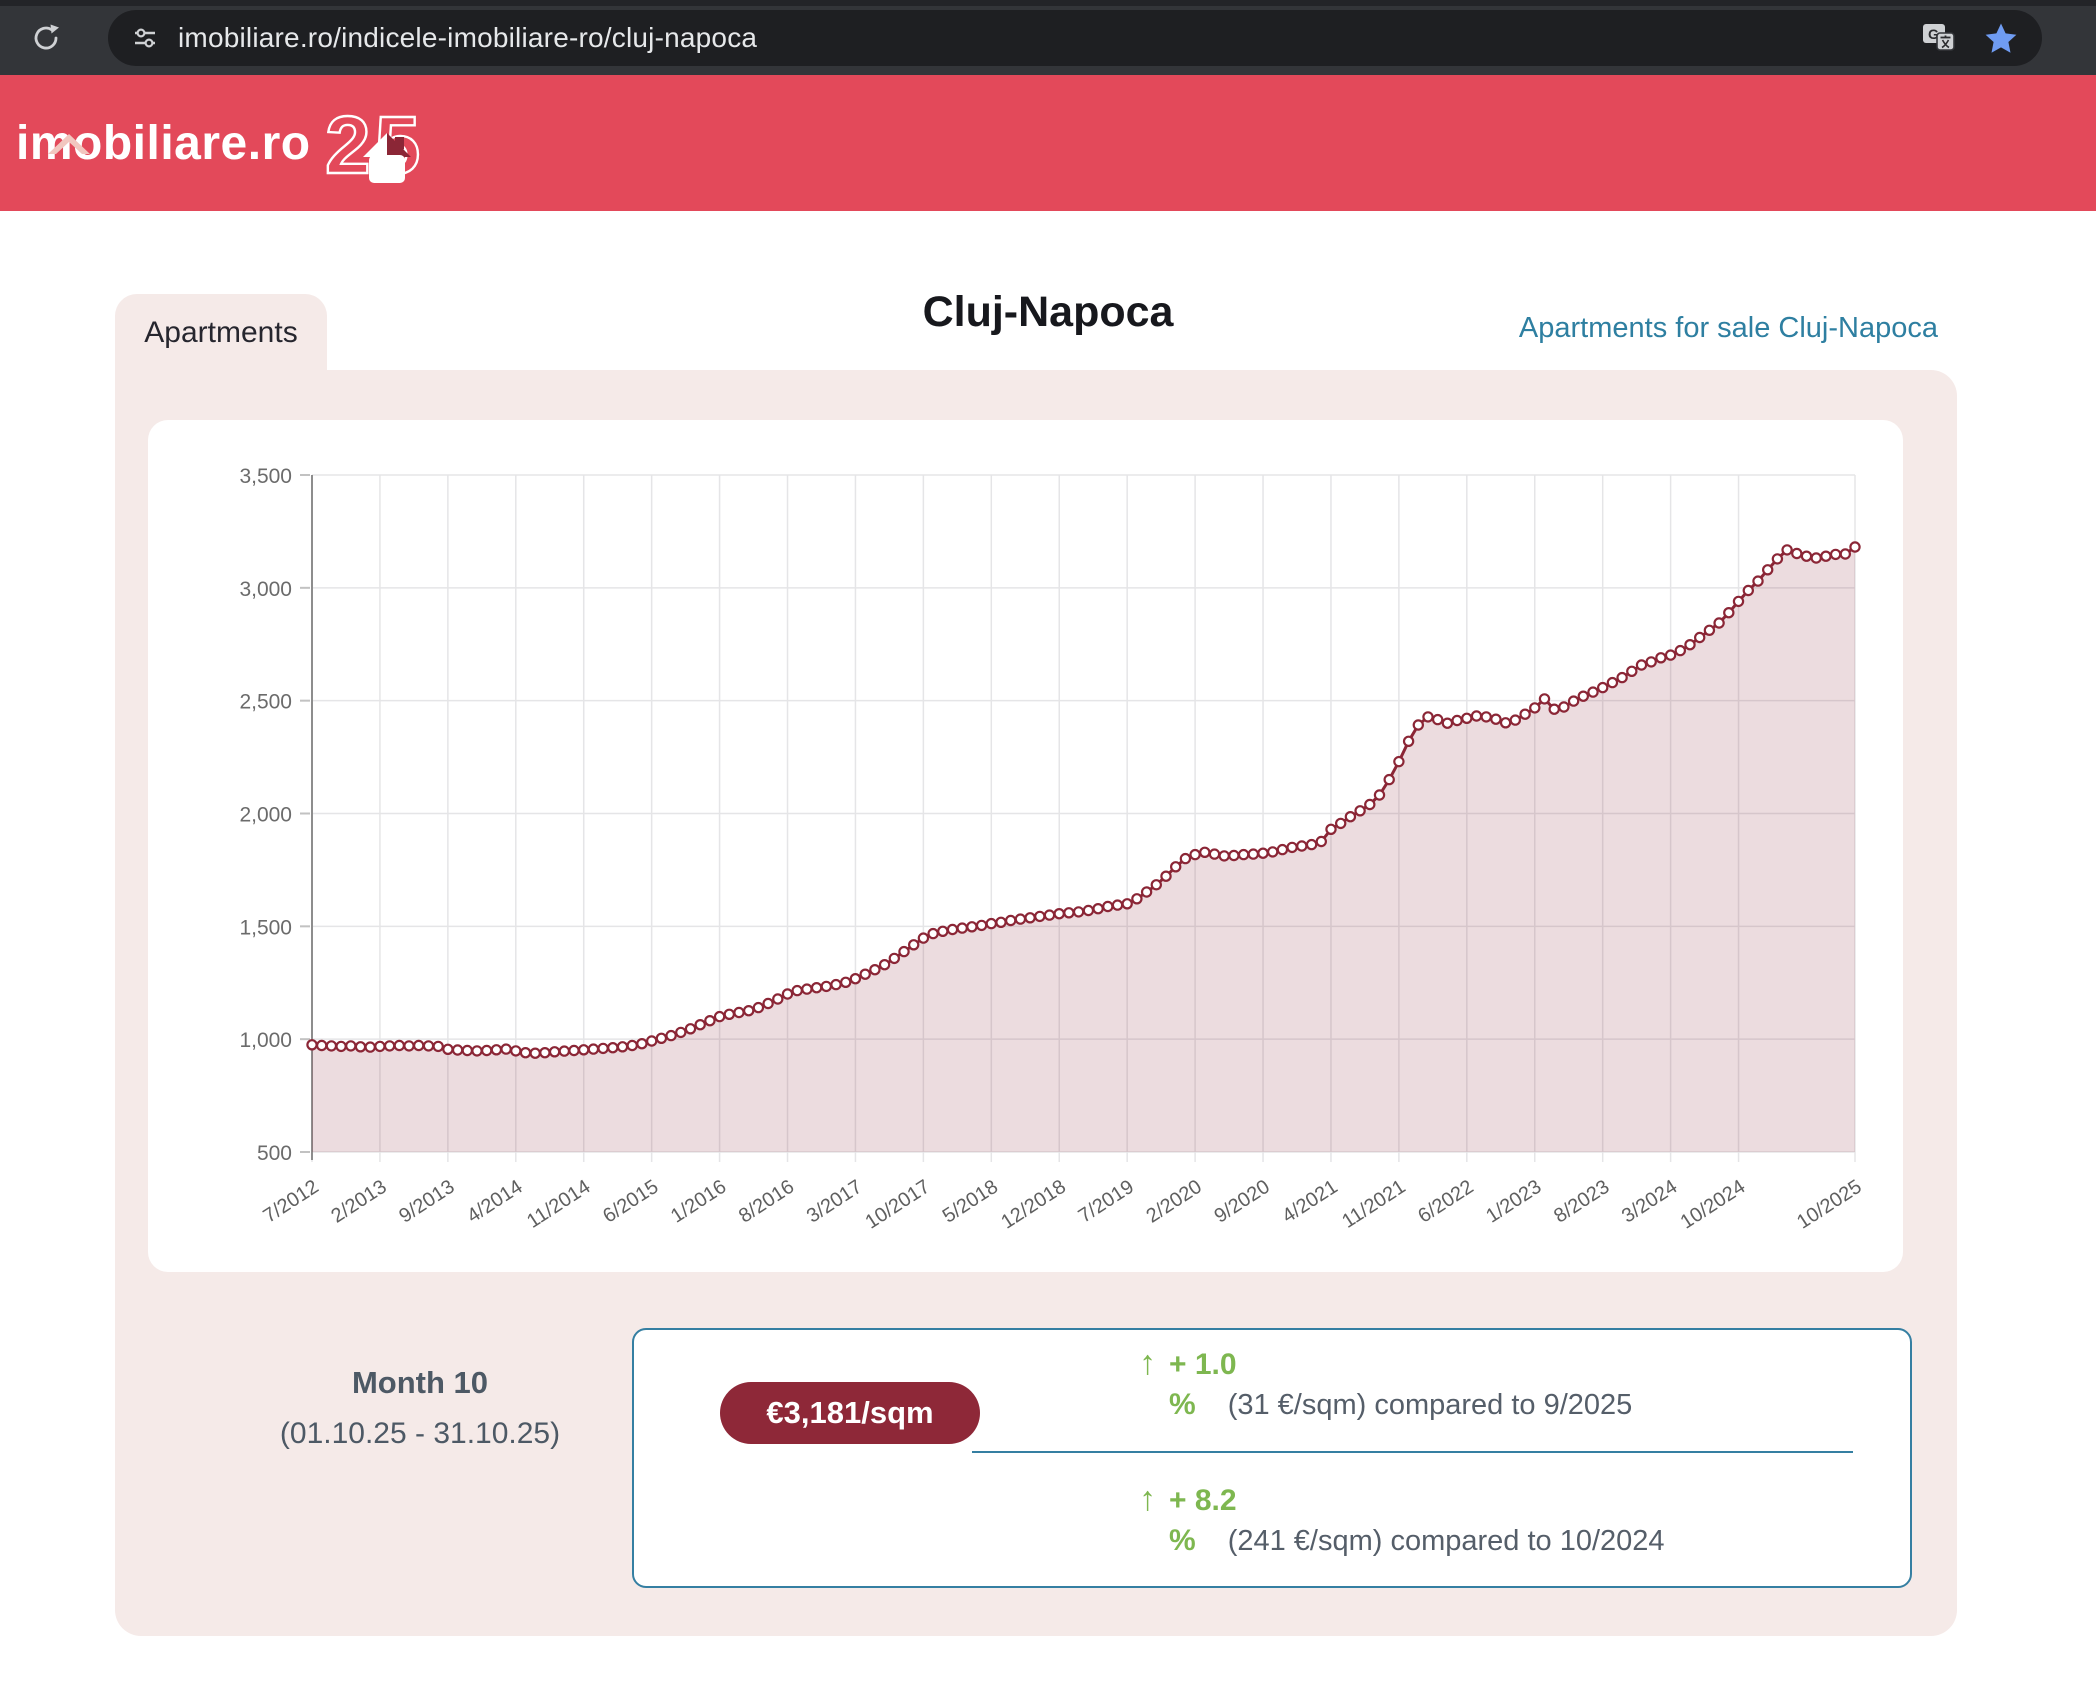  What do you see at coordinates (1106, 1202) in the screenshot?
I see `svg-text: 7/2019` at bounding box center [1106, 1202].